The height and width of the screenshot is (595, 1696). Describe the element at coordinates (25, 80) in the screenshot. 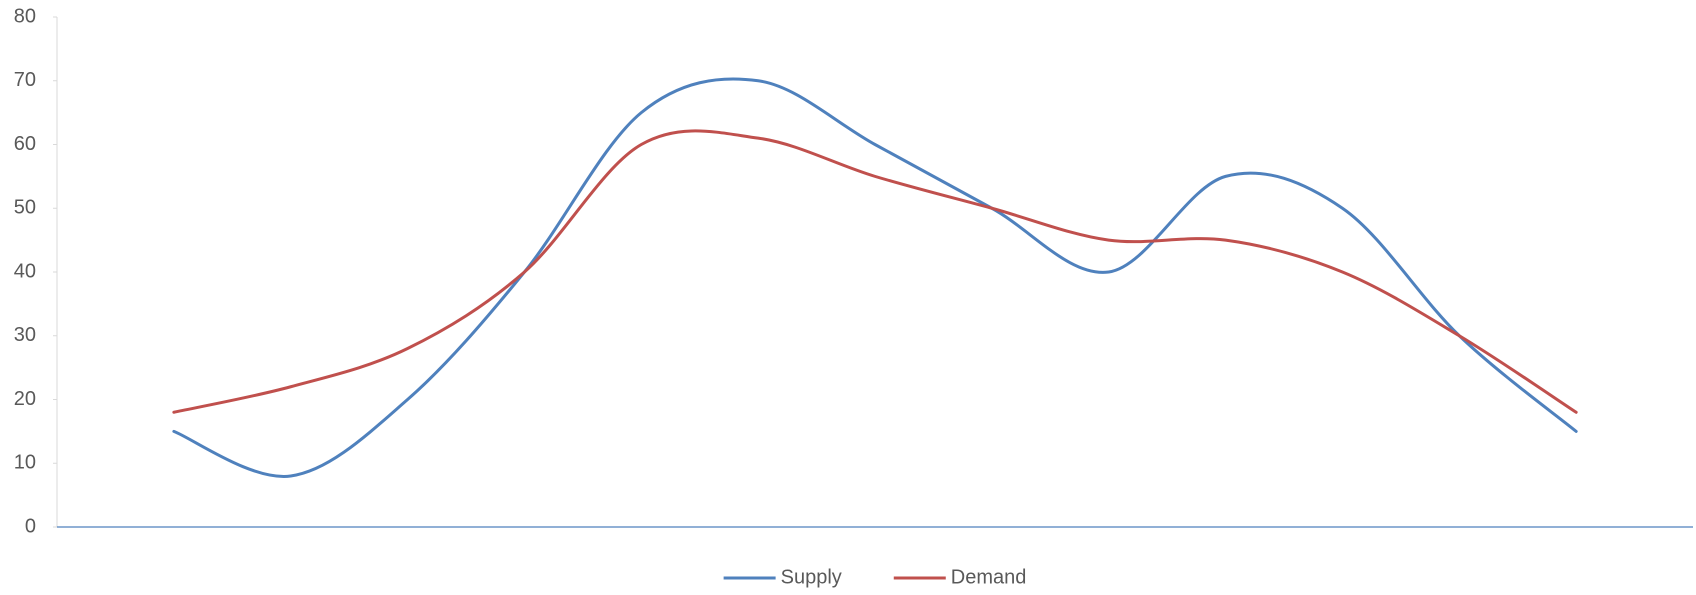

I see `y-tick-label: 70` at that location.